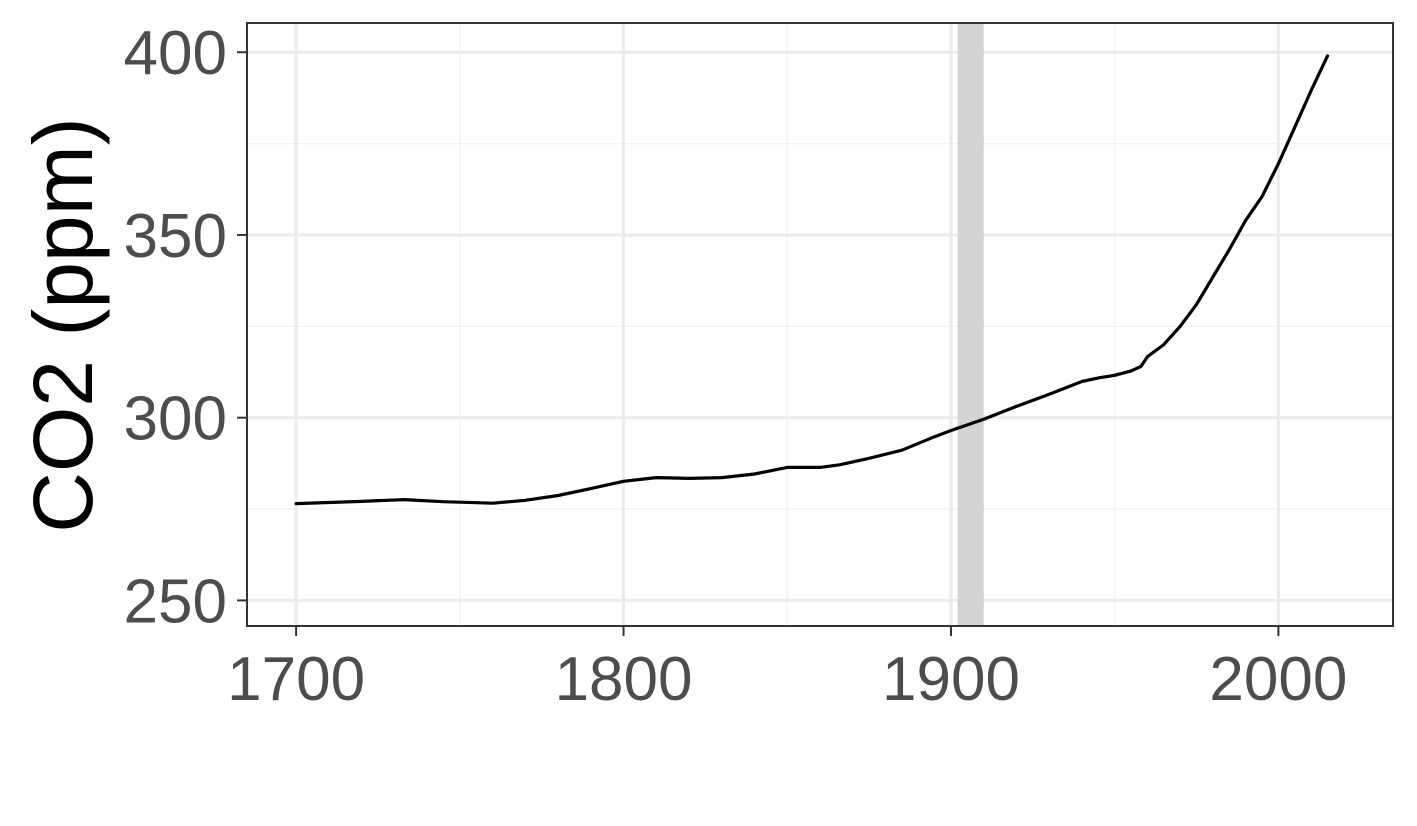  Describe the element at coordinates (175, 601) in the screenshot. I see `y-tick-label: 250` at that location.